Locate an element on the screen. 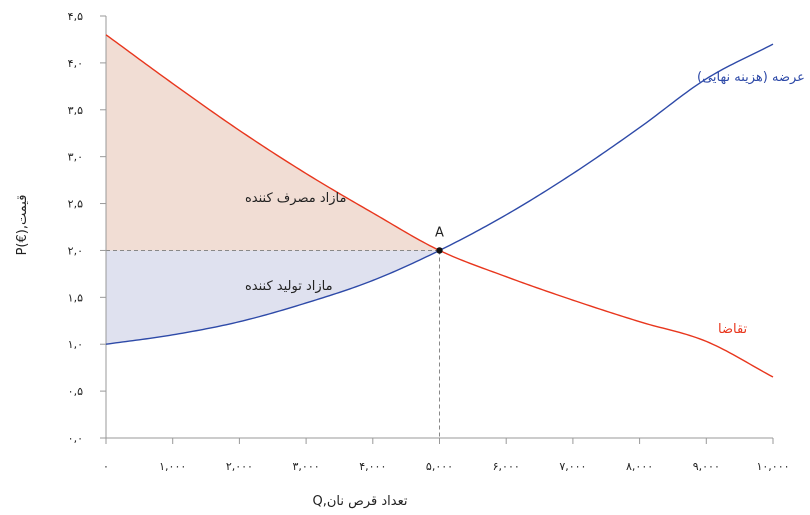 The image size is (810, 515). y-tick-label: ۴,۰ is located at coordinates (75, 63).